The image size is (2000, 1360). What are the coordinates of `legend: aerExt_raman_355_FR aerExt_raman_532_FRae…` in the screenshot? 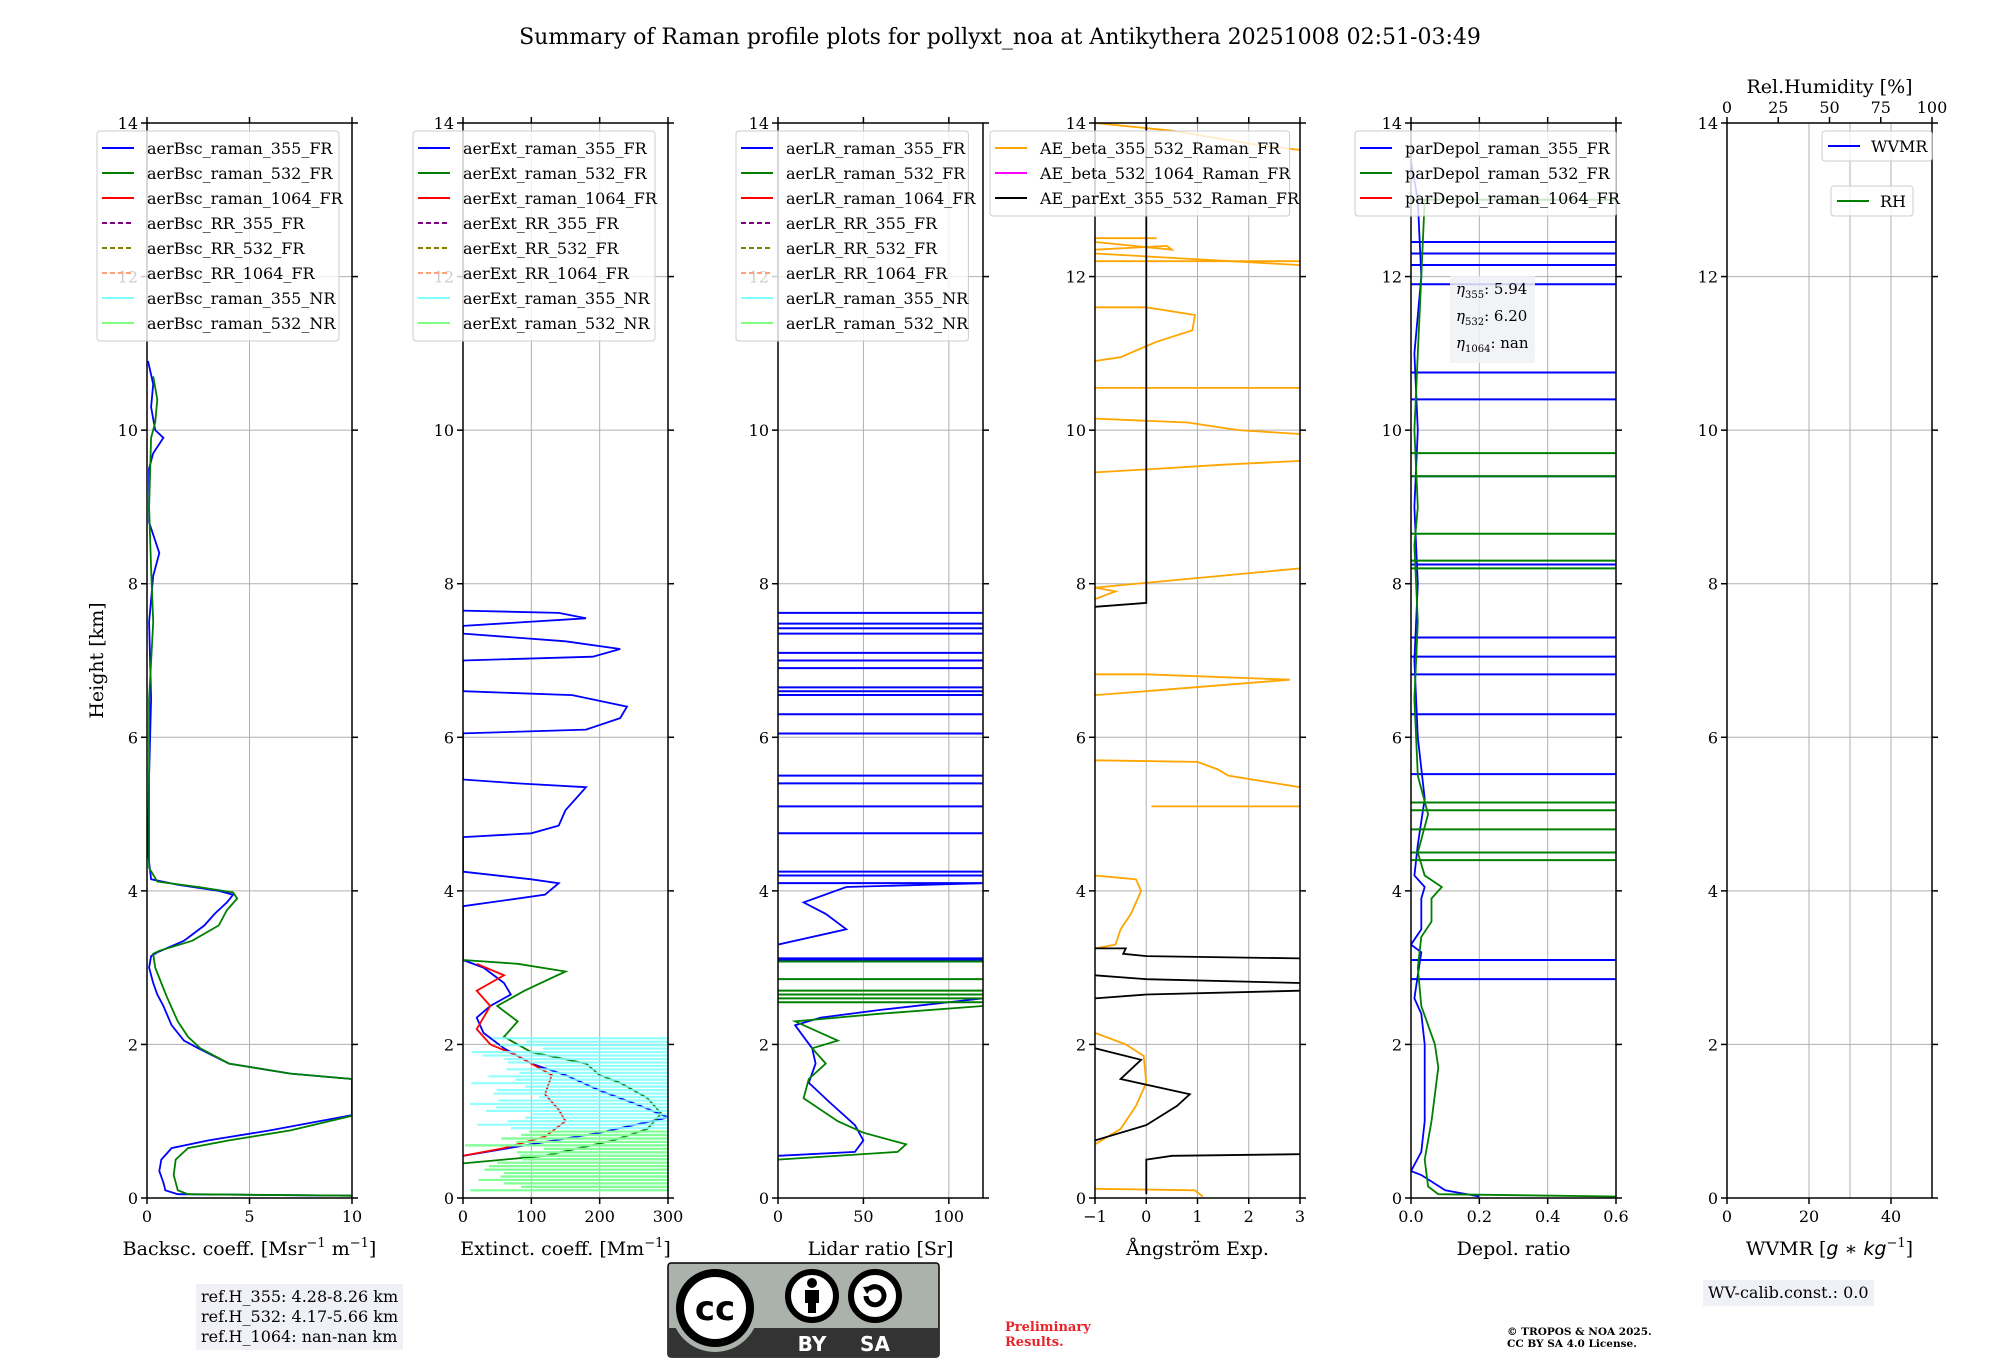 It's located at (535, 236).